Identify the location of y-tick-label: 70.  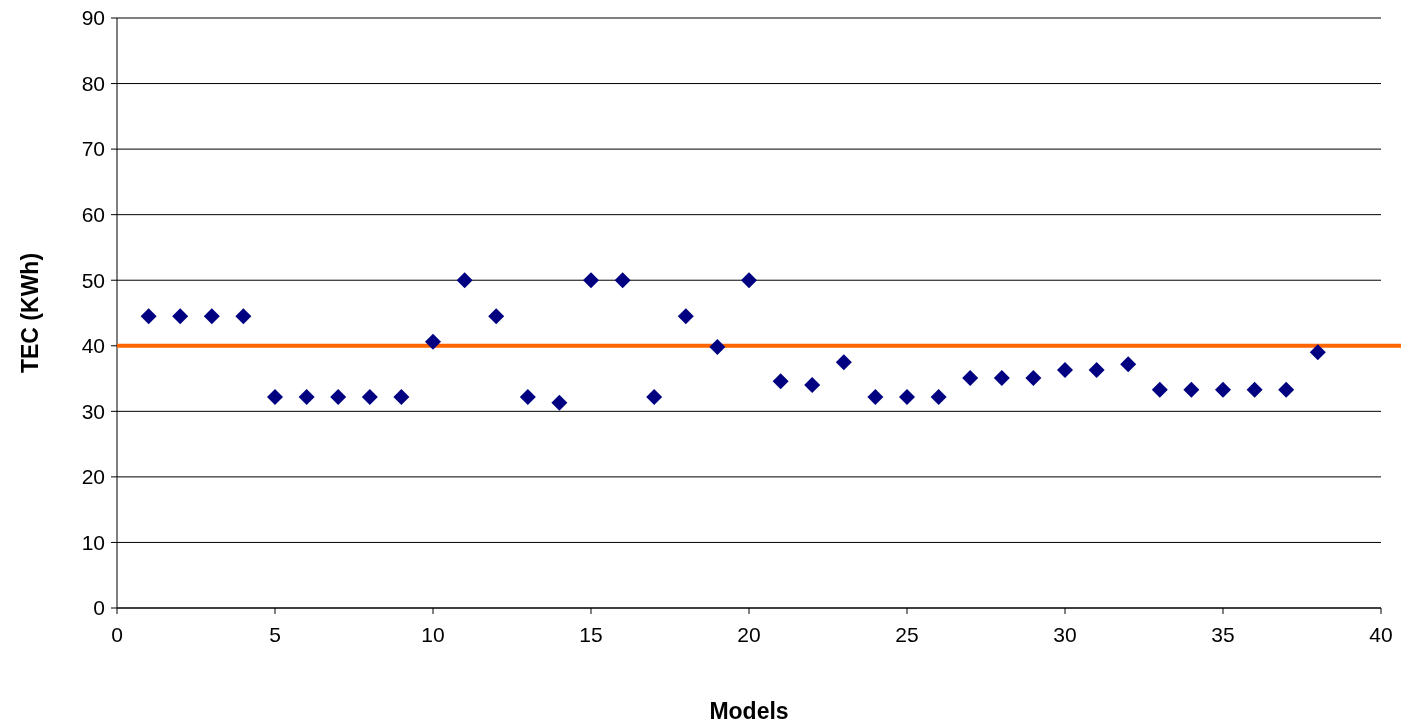
(93, 149).